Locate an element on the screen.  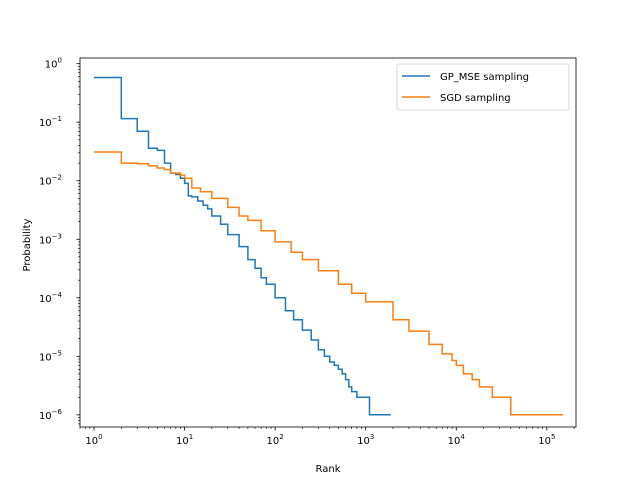
y-tick-label: 10⁻⁵ is located at coordinates (50, 356).